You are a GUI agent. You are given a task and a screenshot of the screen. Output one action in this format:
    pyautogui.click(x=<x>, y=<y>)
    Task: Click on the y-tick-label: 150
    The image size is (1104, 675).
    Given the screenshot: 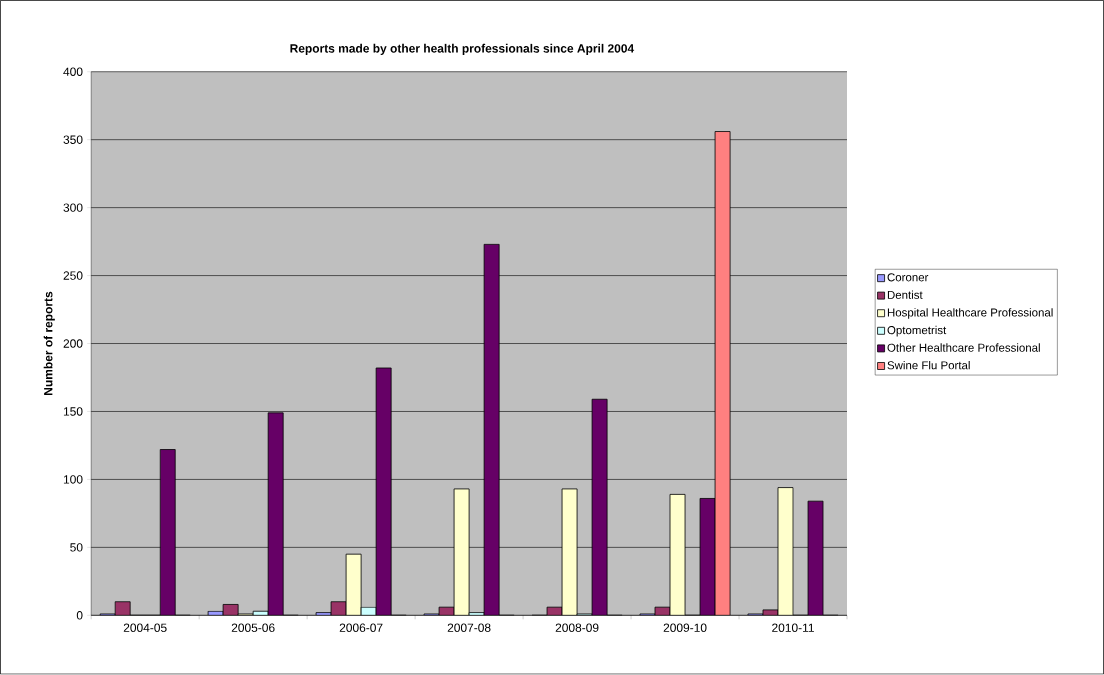 What is the action you would take?
    pyautogui.click(x=73, y=411)
    